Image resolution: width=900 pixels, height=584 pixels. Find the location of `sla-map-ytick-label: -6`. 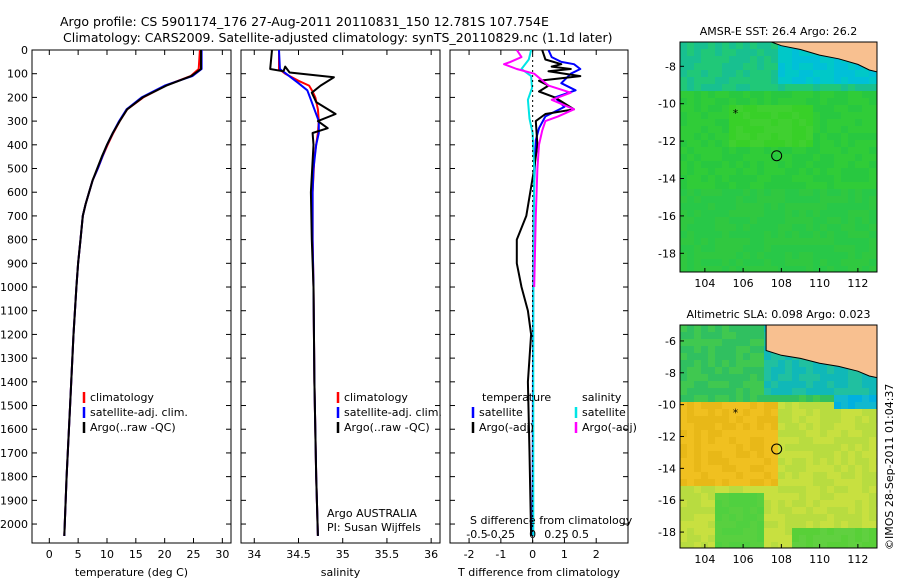

sla-map-ytick-label: -6 is located at coordinates (670, 341).